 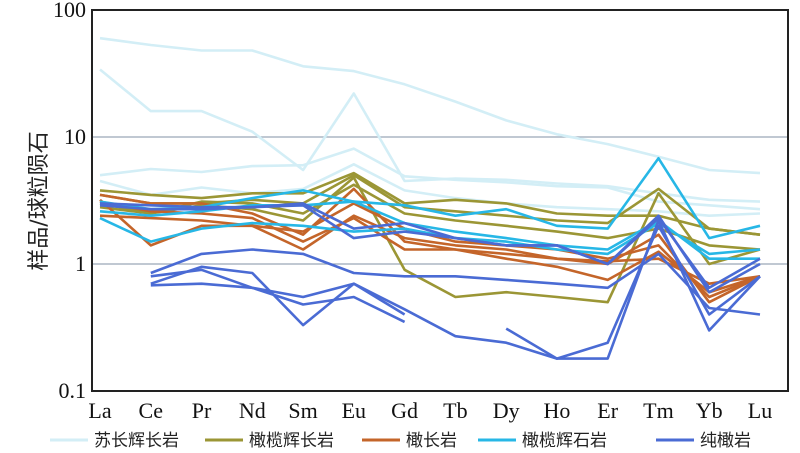 What do you see at coordinates (506, 410) in the screenshot?
I see `x-tick-label: Dy` at bounding box center [506, 410].